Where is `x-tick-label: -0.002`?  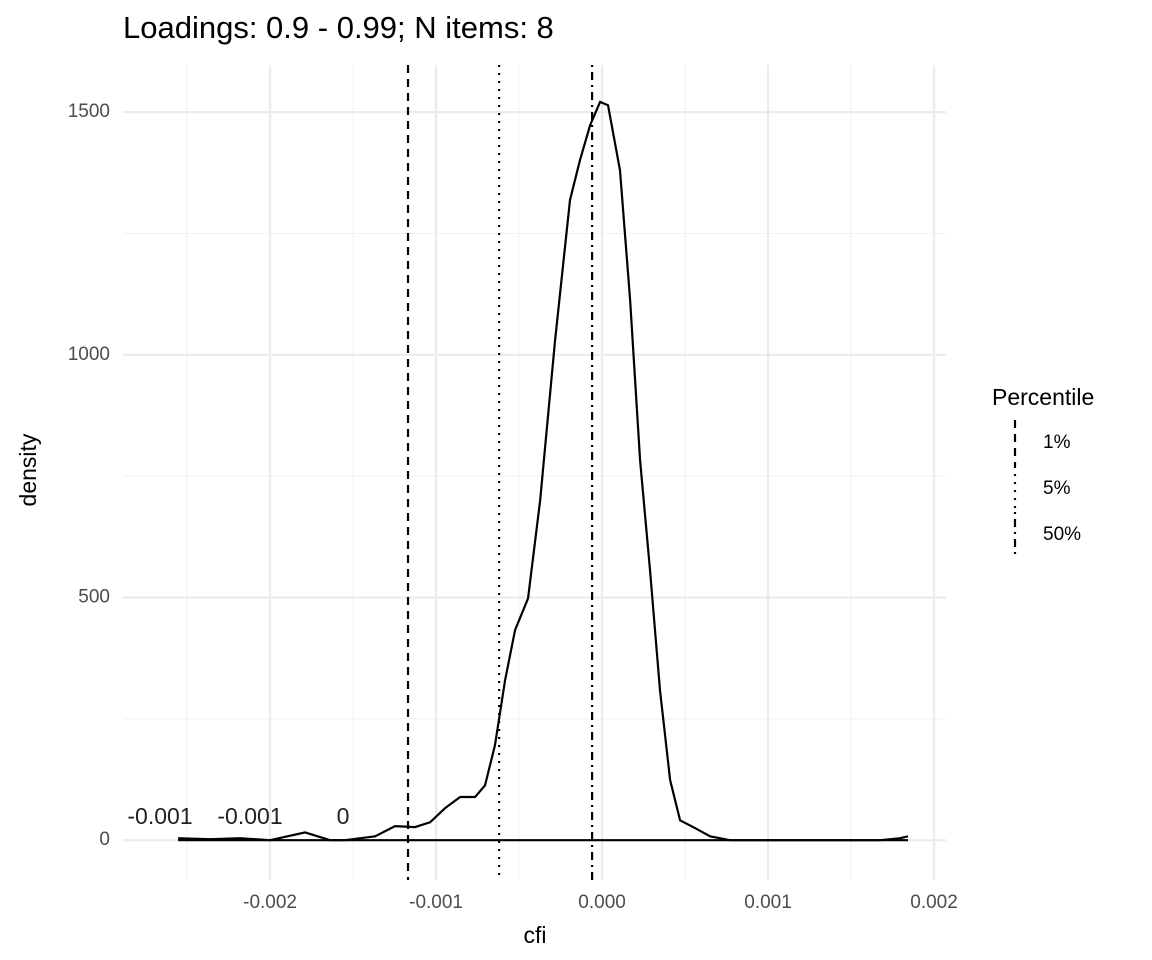
x-tick-label: -0.002 is located at coordinates (270, 902).